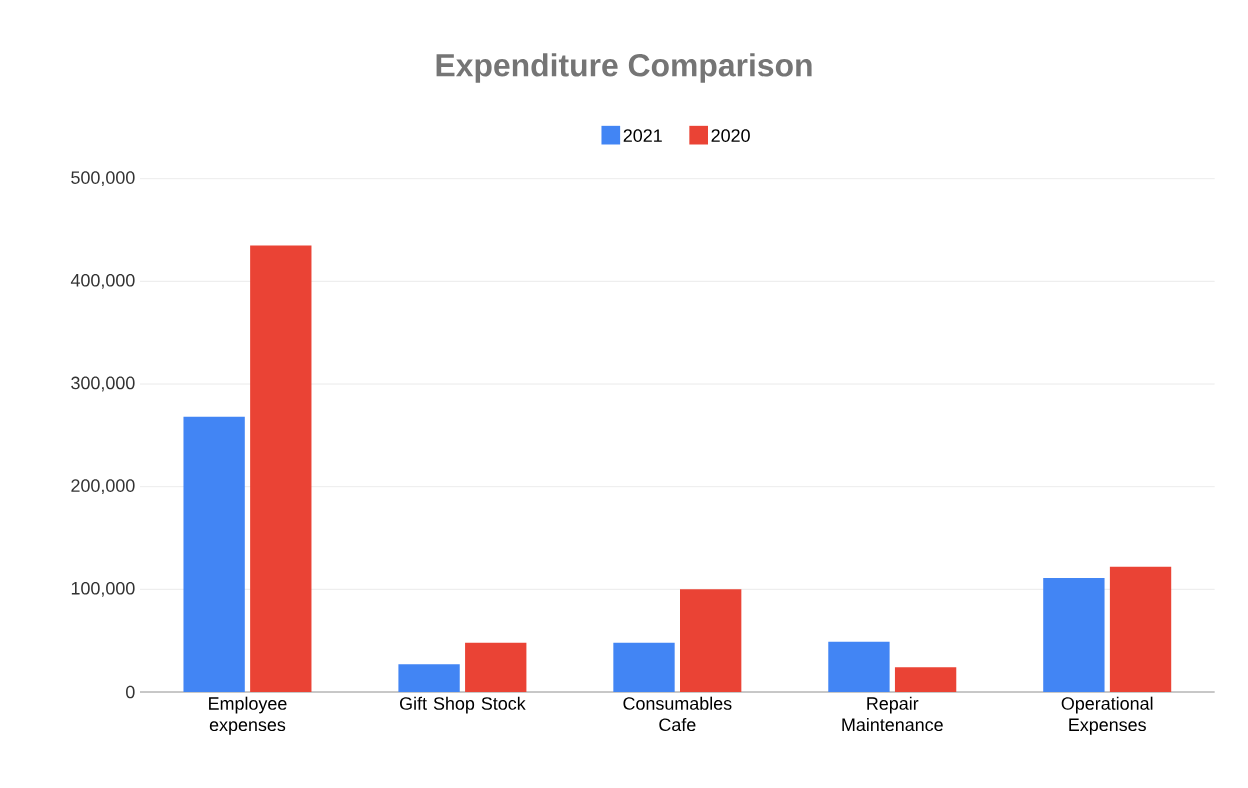 This screenshot has width=1248, height=788. I want to click on y-tick-label: 400,000, so click(102, 281).